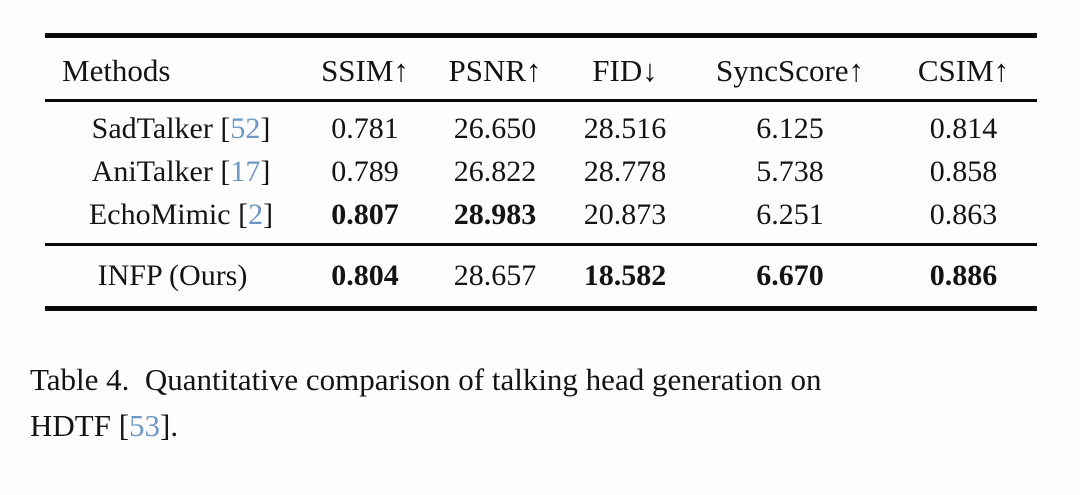 This screenshot has width=1080, height=495. I want to click on column-header-psnr: PSNR↑, so click(495, 70).